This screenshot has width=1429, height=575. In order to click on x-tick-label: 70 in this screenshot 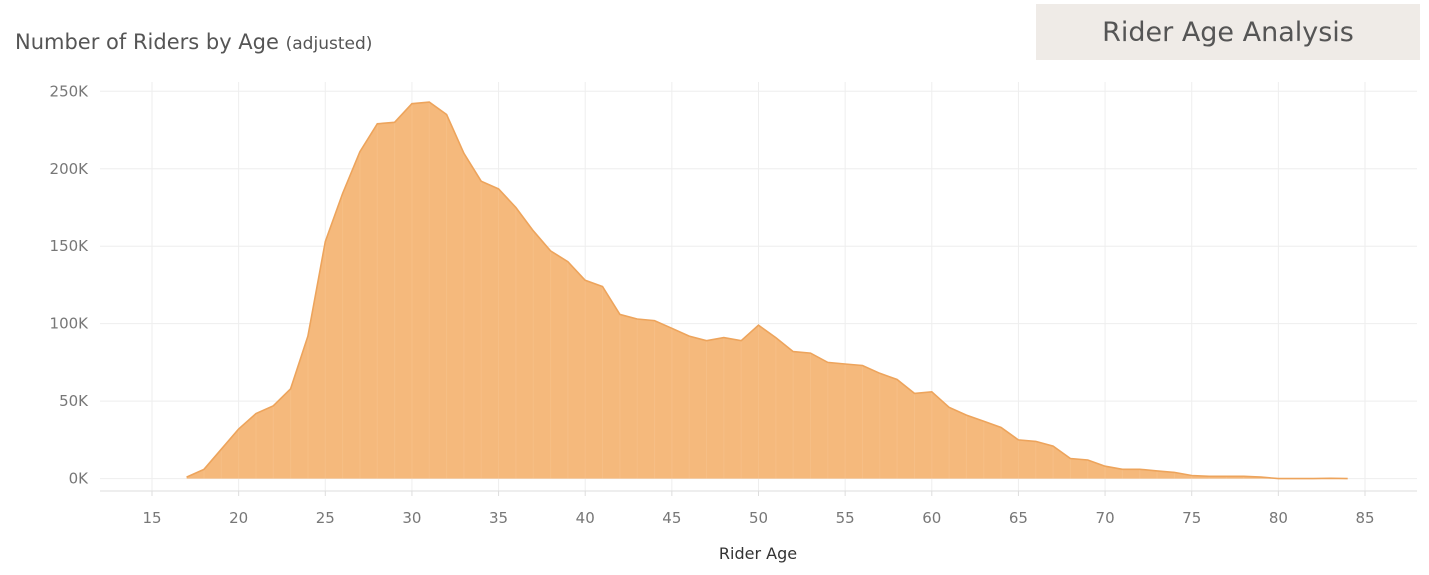, I will do `click(1105, 518)`.